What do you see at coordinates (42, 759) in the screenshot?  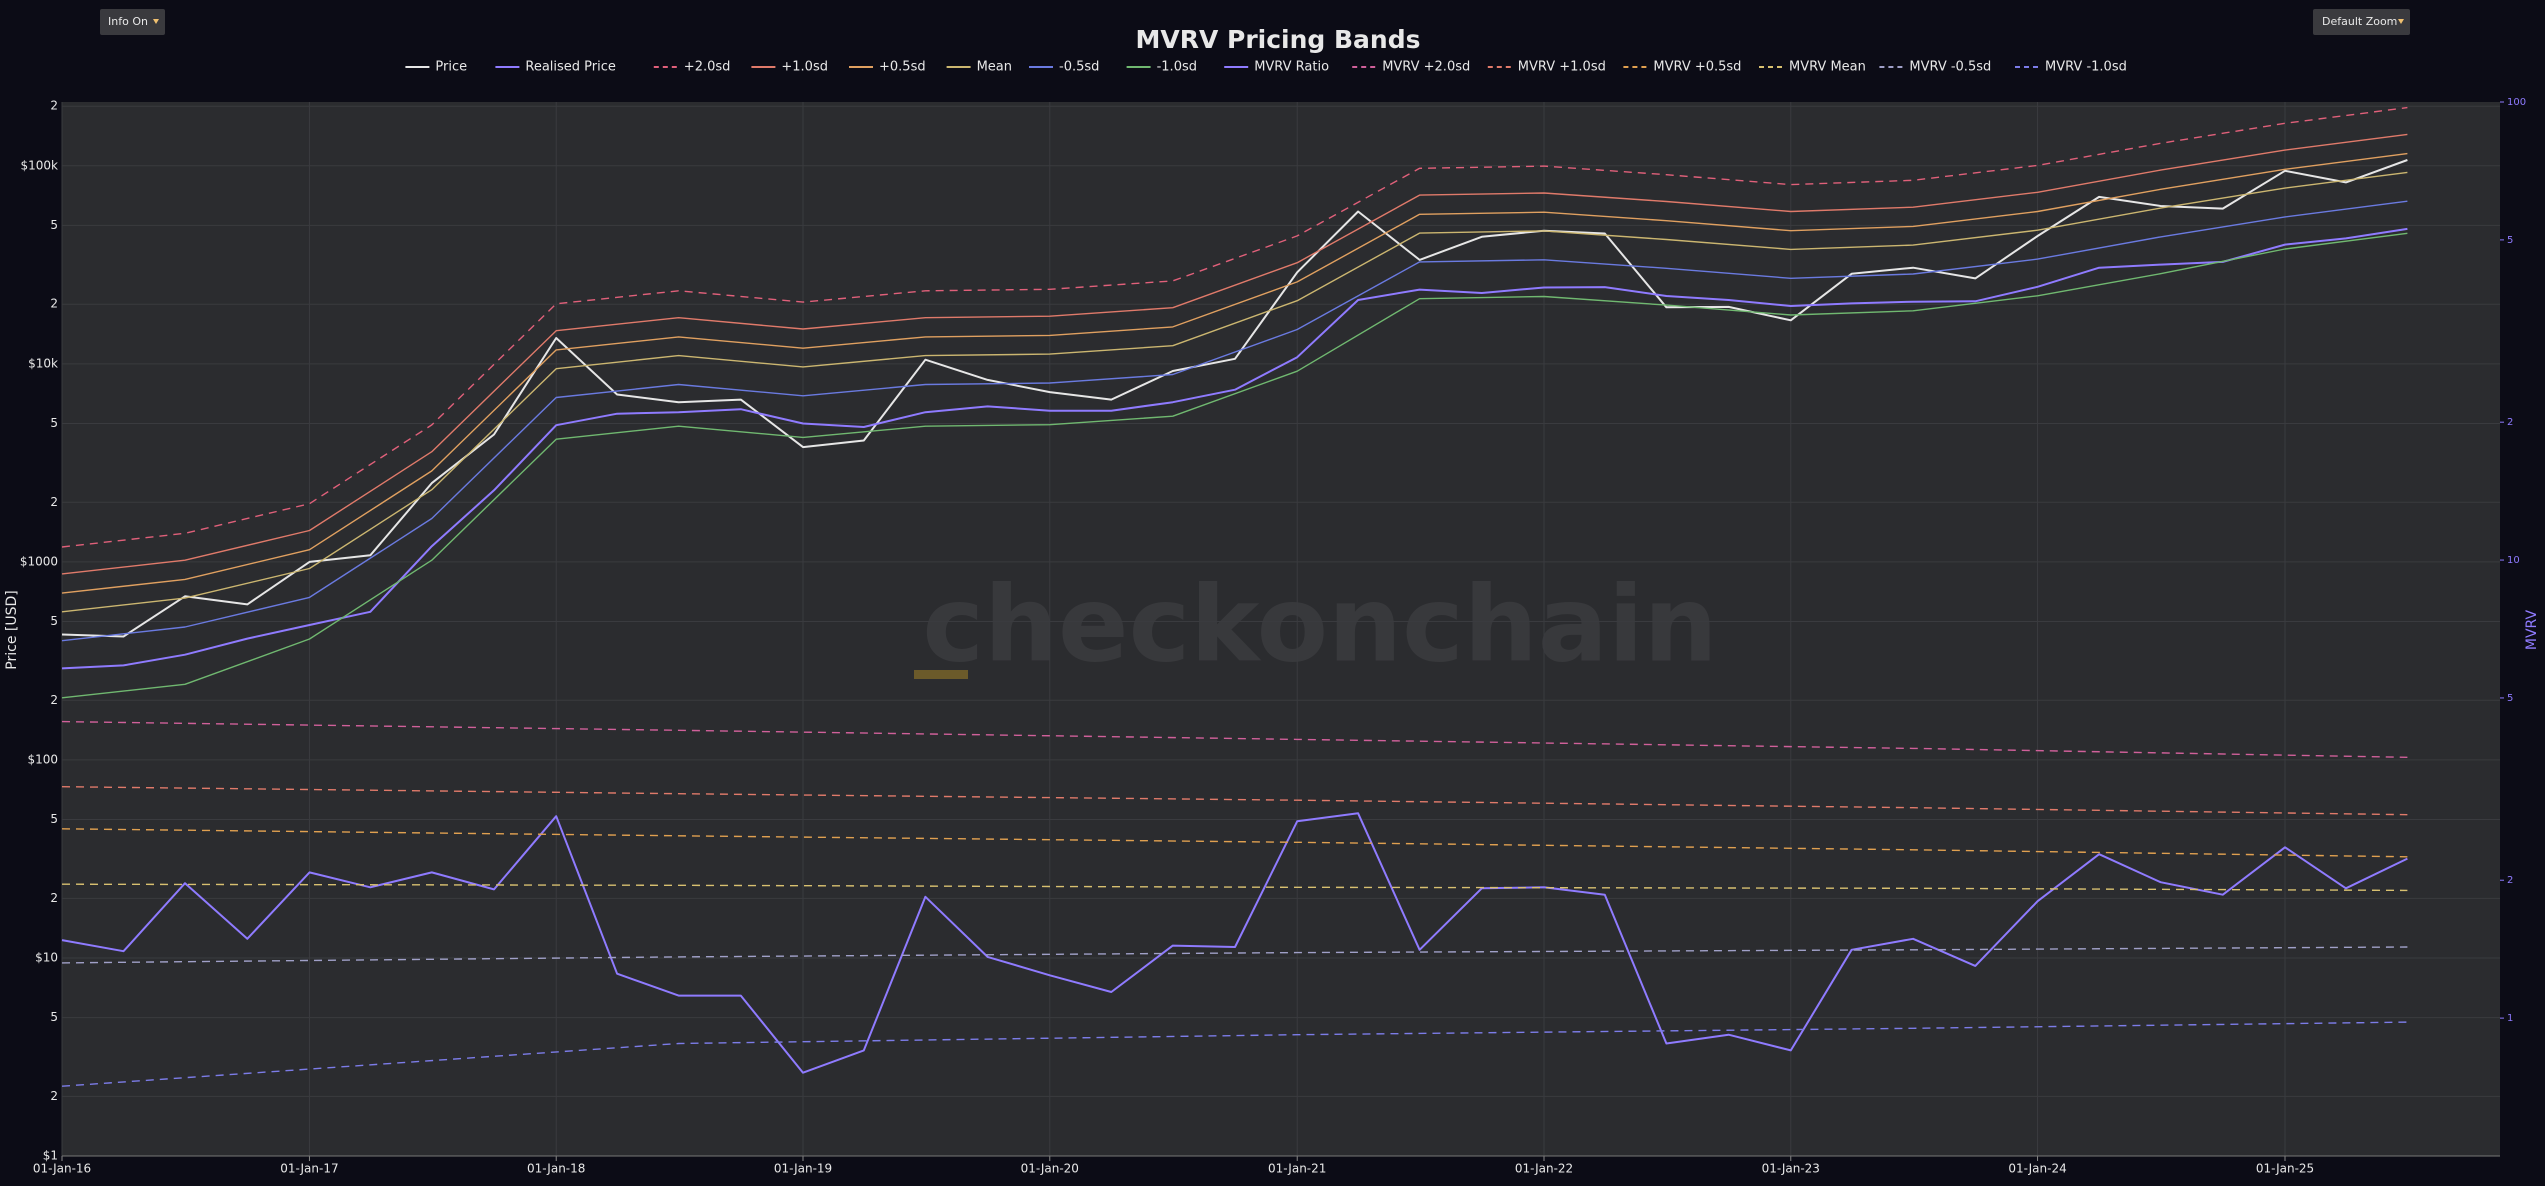 I see `y-tick-label: $100` at bounding box center [42, 759].